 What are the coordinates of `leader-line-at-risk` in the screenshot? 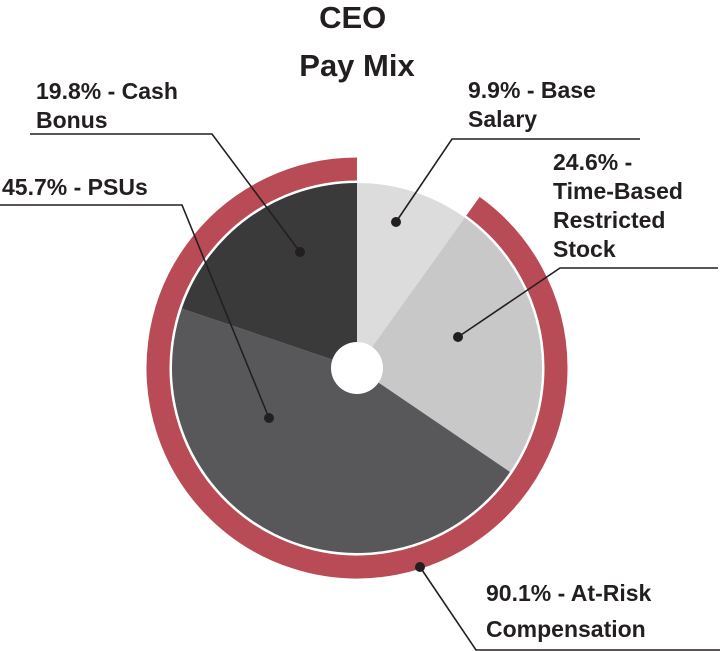 It's located at (569, 608).